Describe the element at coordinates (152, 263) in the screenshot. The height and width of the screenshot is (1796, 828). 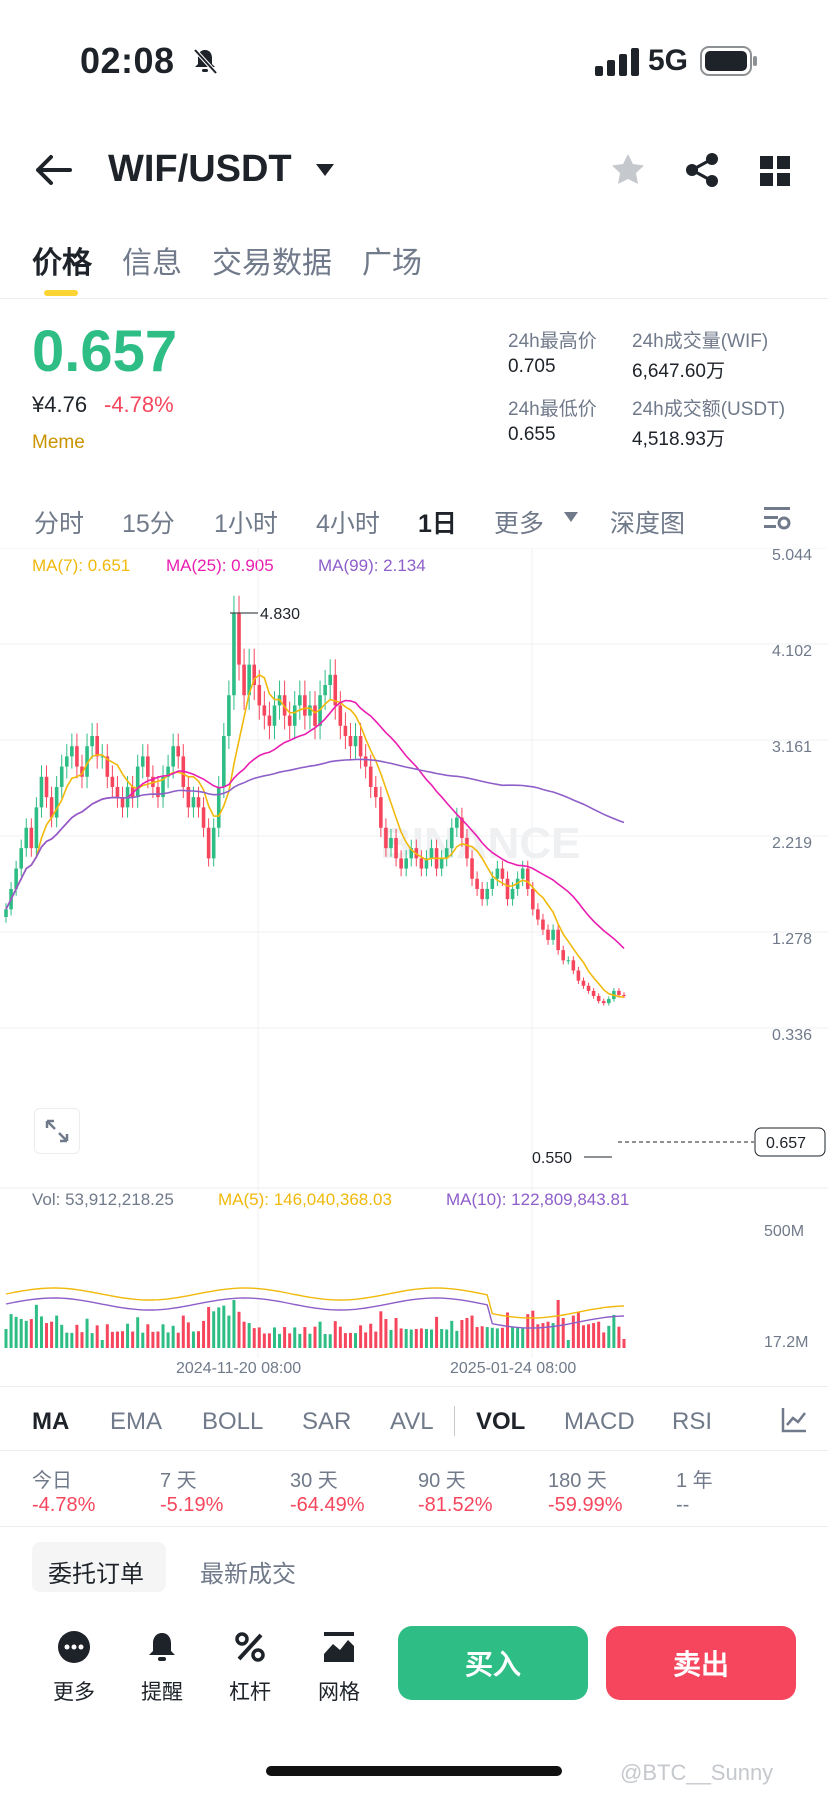
I see `tab-info: 信息` at that location.